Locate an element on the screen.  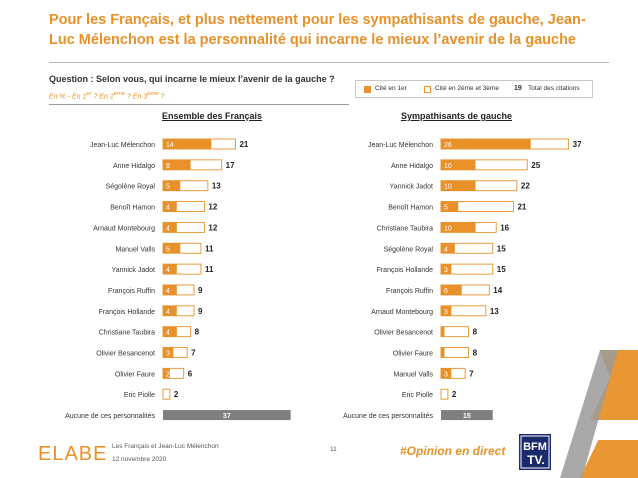
legend-label-second: Cité en 2ème et 3ème is located at coordinates (467, 88).